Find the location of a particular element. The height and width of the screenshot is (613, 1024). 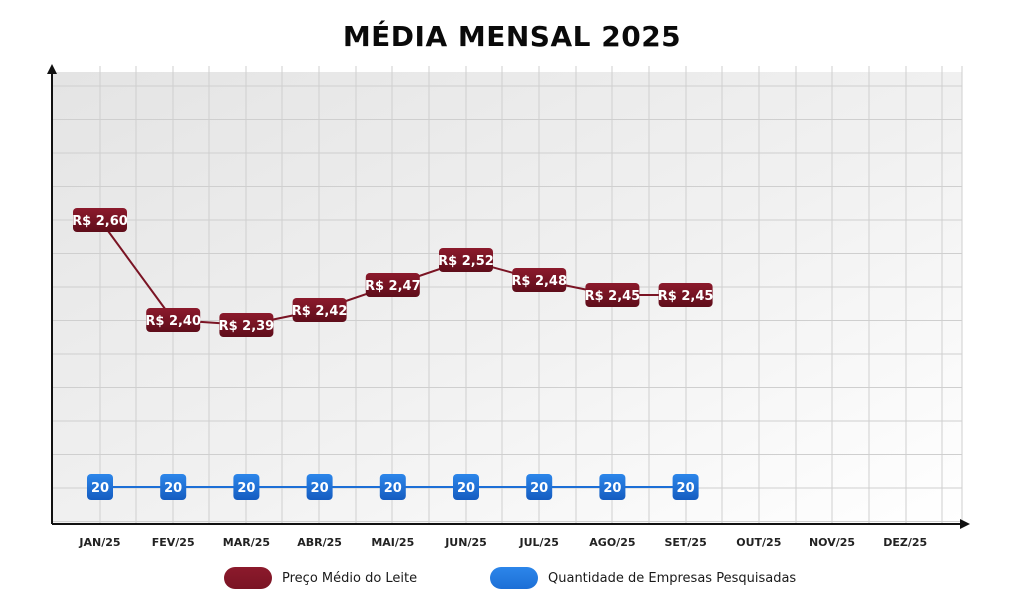

preco-data-label: R$ 2,60 is located at coordinates (100, 221).